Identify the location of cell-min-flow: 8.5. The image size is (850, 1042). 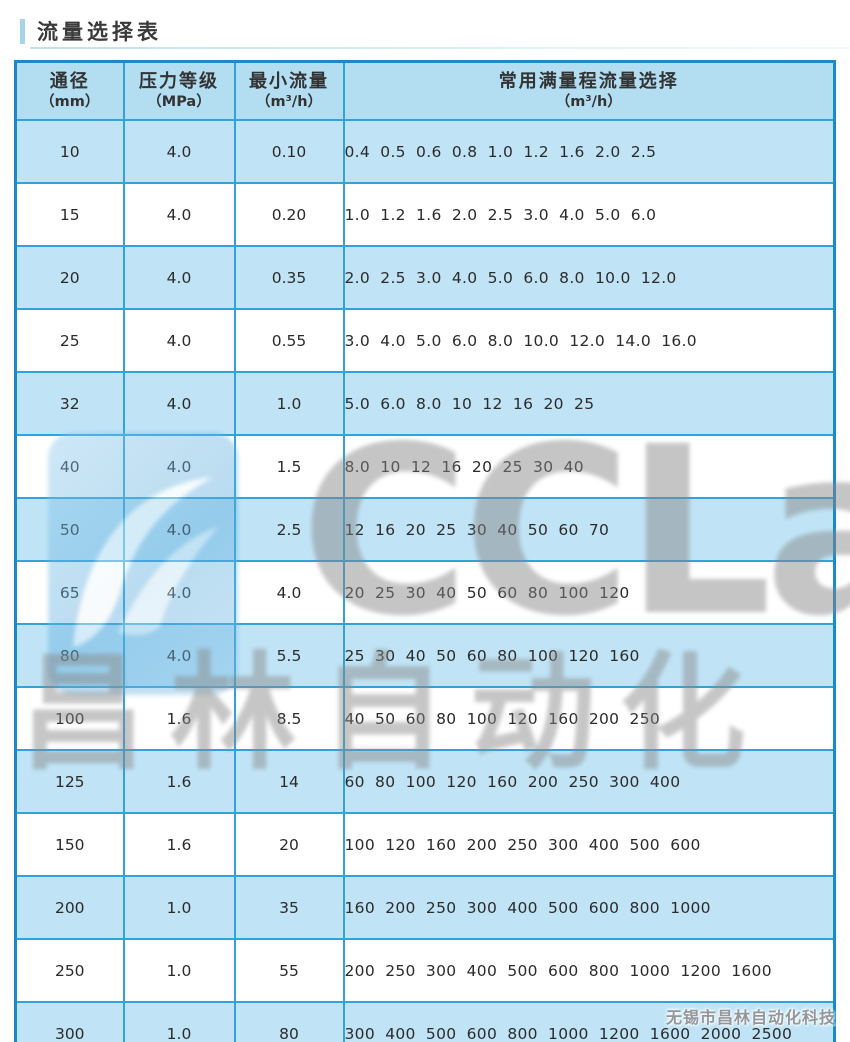
(289, 718).